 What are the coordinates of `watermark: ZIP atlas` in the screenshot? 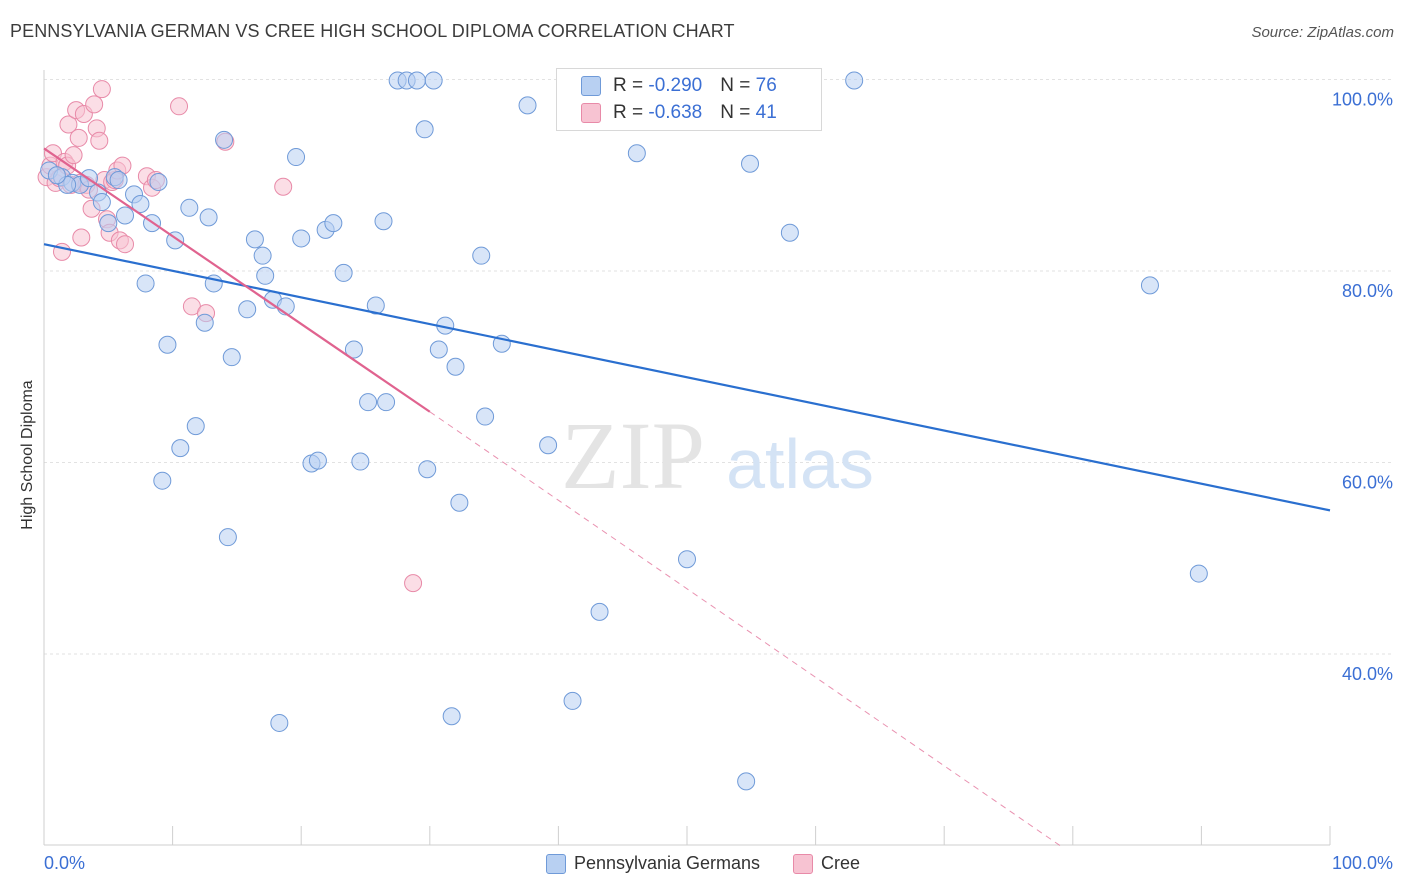 It's located at (717, 455).